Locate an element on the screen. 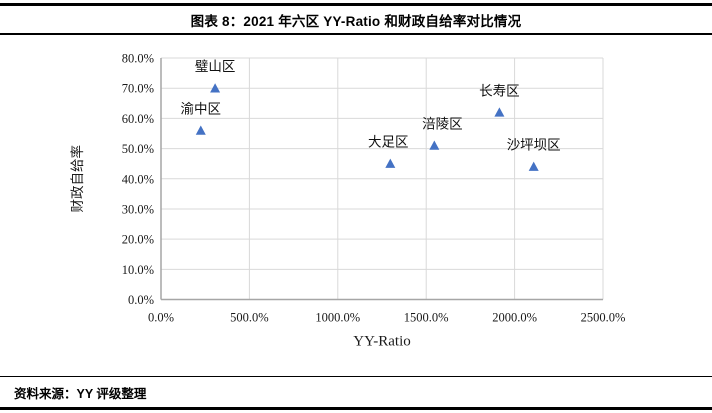 The height and width of the screenshot is (413, 712). x-tick-label: 1000.0% is located at coordinates (337, 318).